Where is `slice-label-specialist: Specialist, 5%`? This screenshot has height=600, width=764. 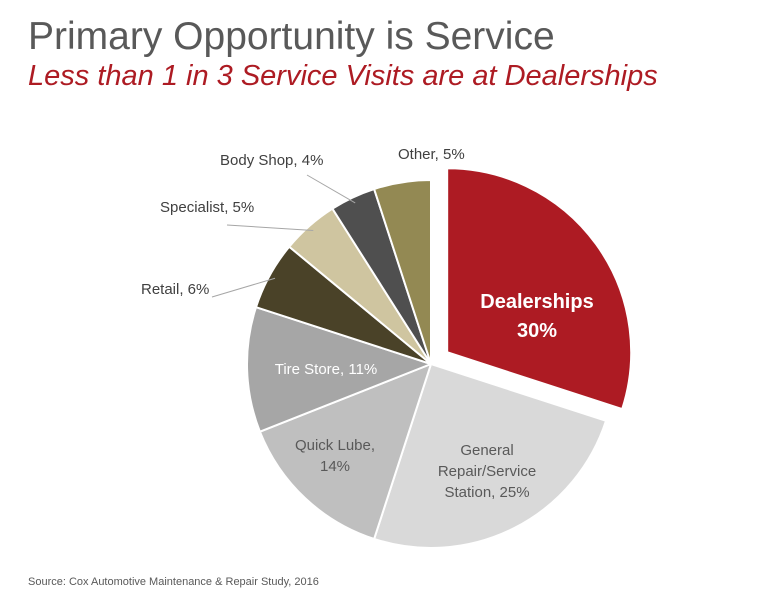 slice-label-specialist: Specialist, 5% is located at coordinates (207, 207).